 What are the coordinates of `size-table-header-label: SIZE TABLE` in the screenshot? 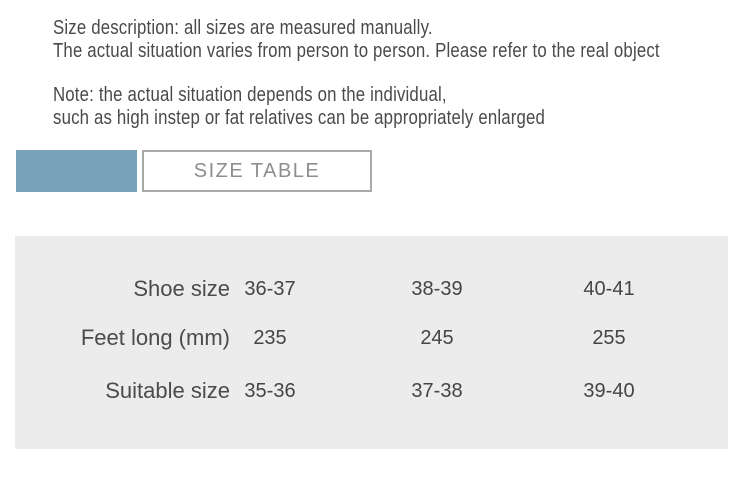 It's located at (257, 170).